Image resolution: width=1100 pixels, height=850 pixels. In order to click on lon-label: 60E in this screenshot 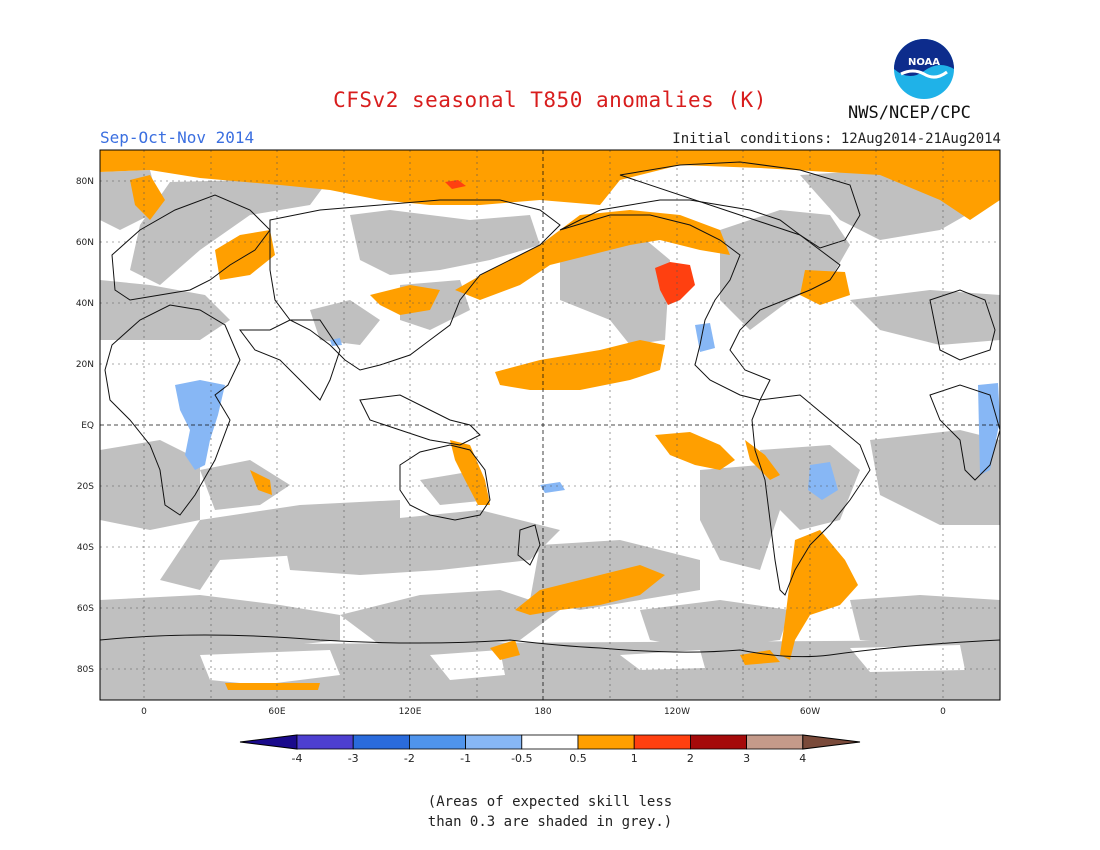, I will do `click(276, 712)`.